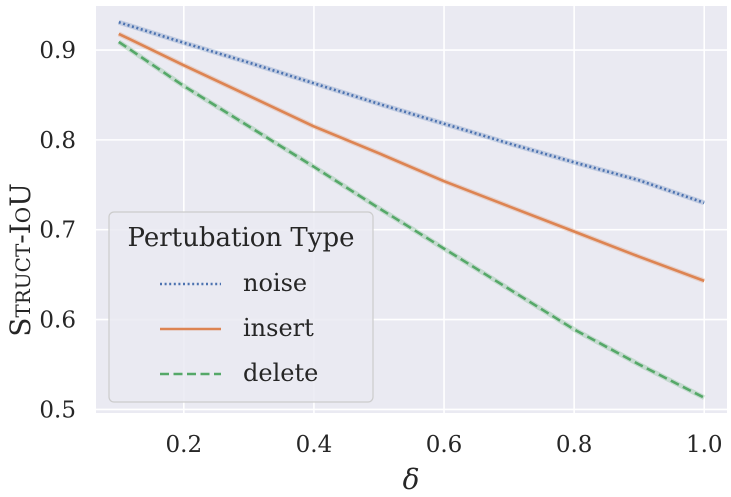  What do you see at coordinates (57, 321) in the screenshot?
I see `y-tick-label: 0.6` at bounding box center [57, 321].